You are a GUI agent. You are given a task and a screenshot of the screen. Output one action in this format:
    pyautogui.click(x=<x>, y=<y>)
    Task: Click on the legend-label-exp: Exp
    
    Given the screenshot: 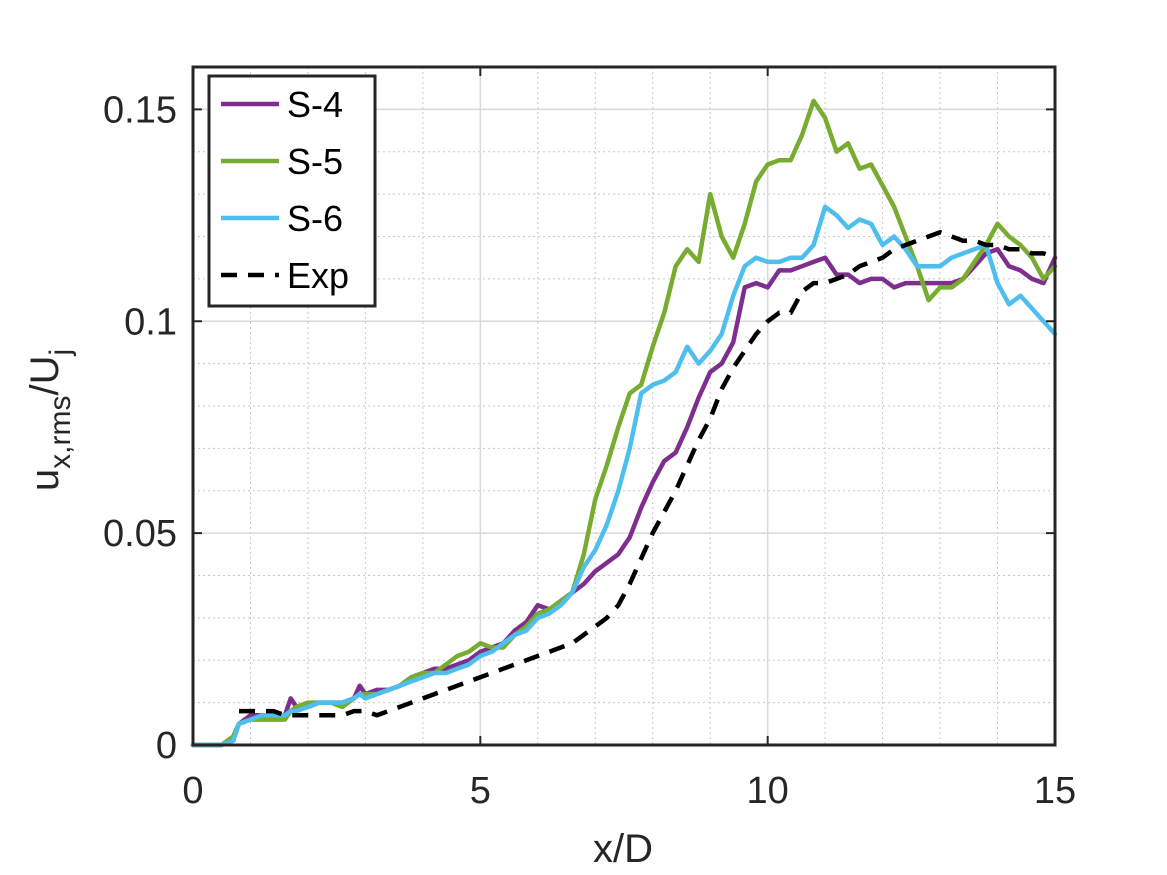 What is the action you would take?
    pyautogui.click(x=318, y=275)
    